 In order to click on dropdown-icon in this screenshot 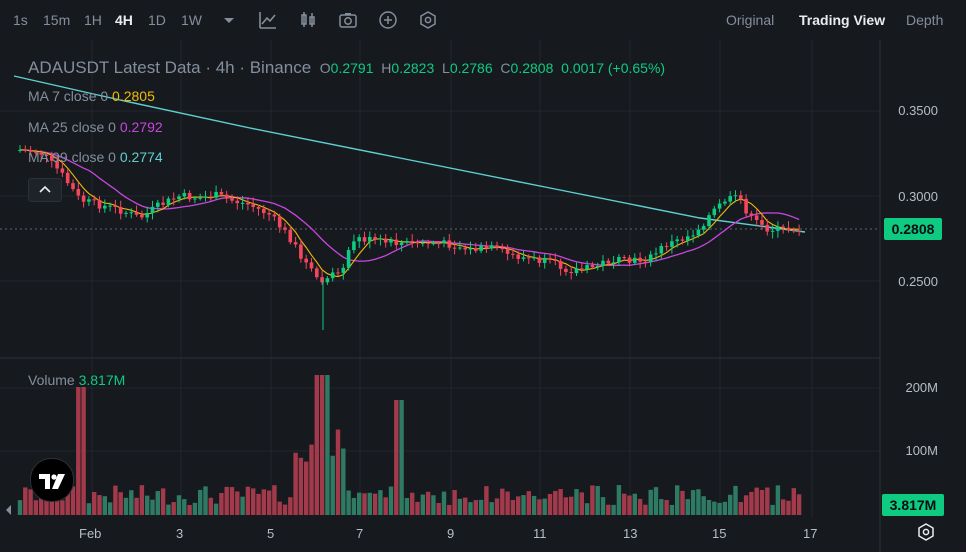, I will do `click(229, 20)`.